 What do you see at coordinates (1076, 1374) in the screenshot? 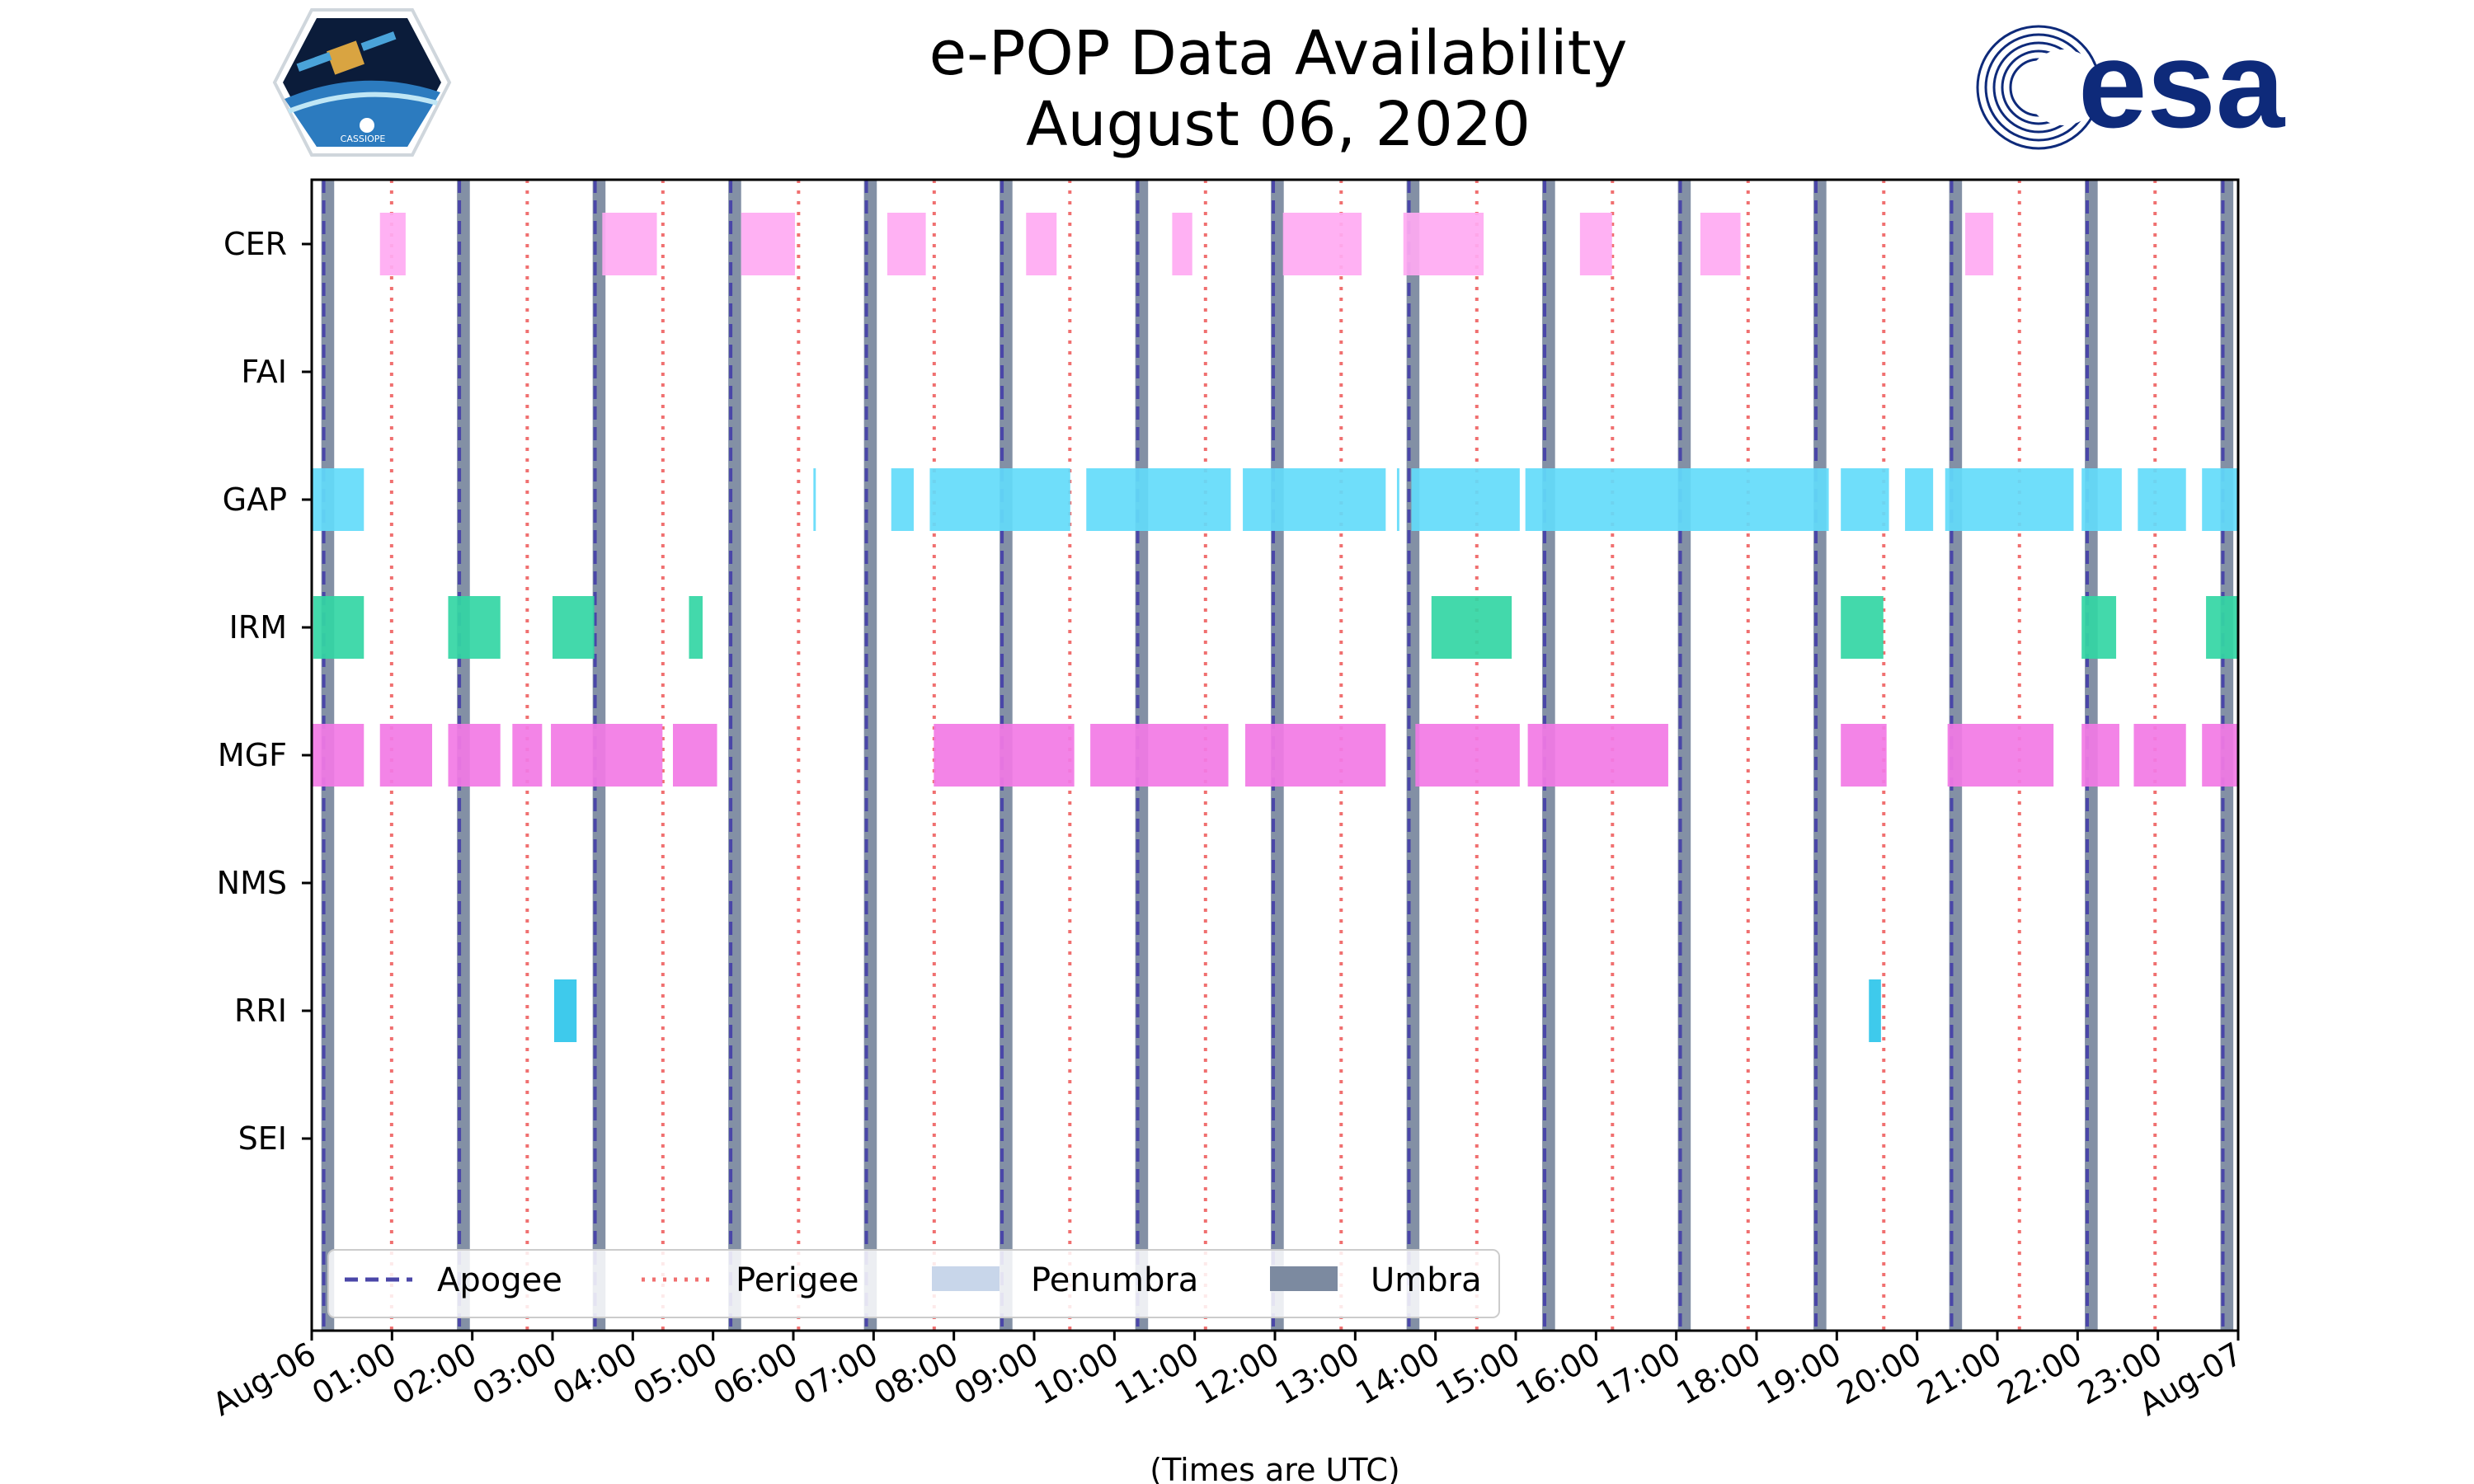
I see `xtick-label-10: 10:00` at bounding box center [1076, 1374].